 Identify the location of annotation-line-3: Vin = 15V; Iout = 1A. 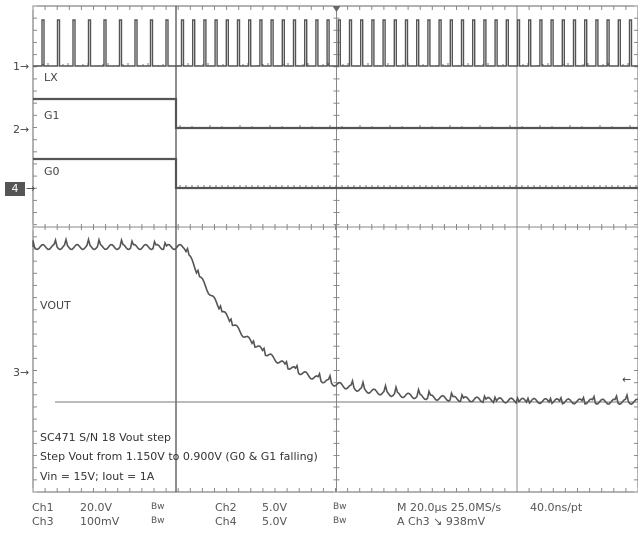
(97, 476).